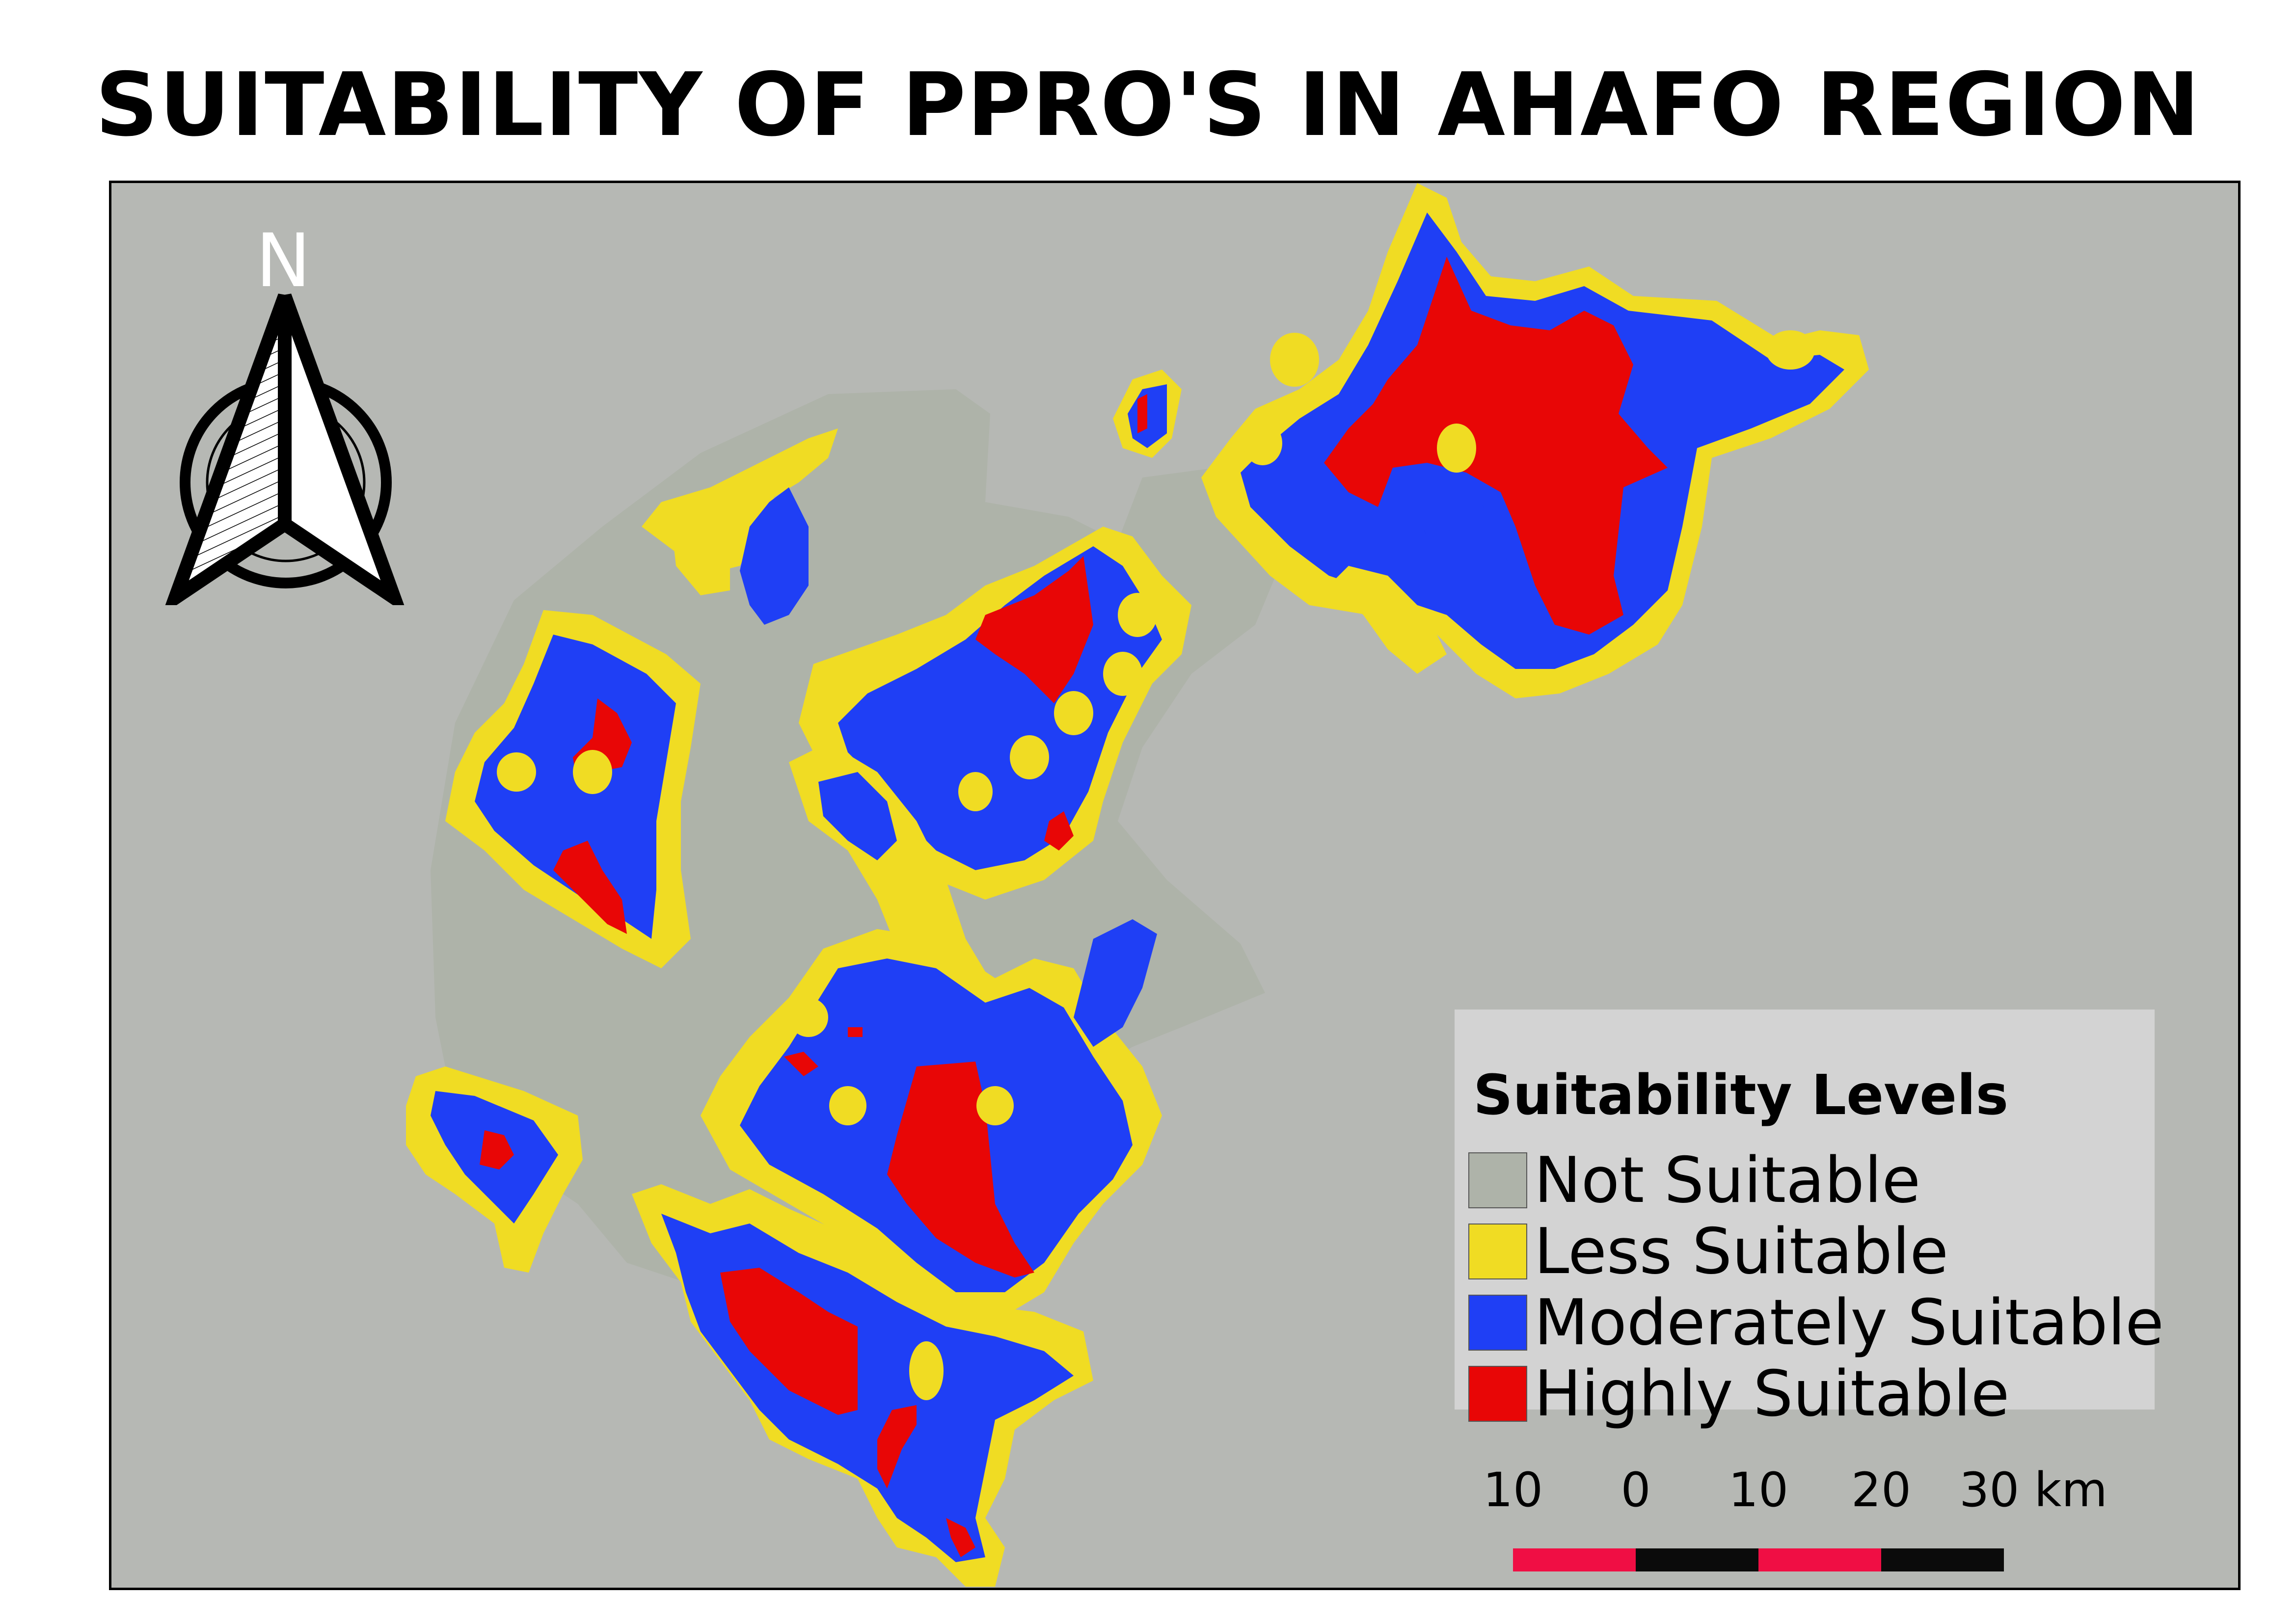  What do you see at coordinates (740, 526) in the screenshot?
I see `zone-northwest` at bounding box center [740, 526].